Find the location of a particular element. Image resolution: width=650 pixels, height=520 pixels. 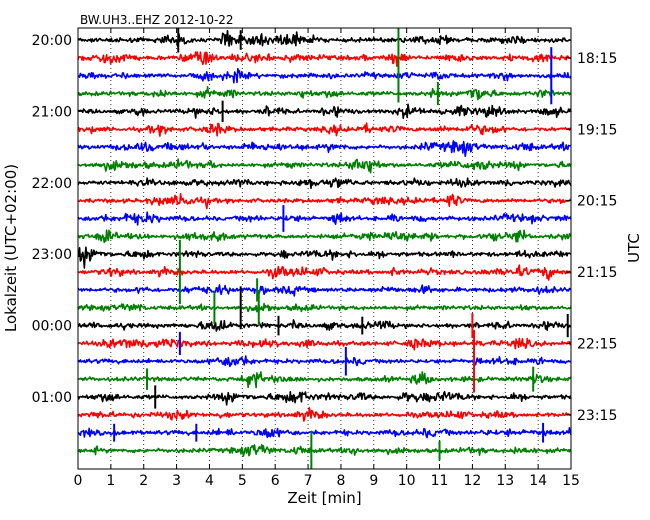

right-tick-label: 22:15 is located at coordinates (597, 344).